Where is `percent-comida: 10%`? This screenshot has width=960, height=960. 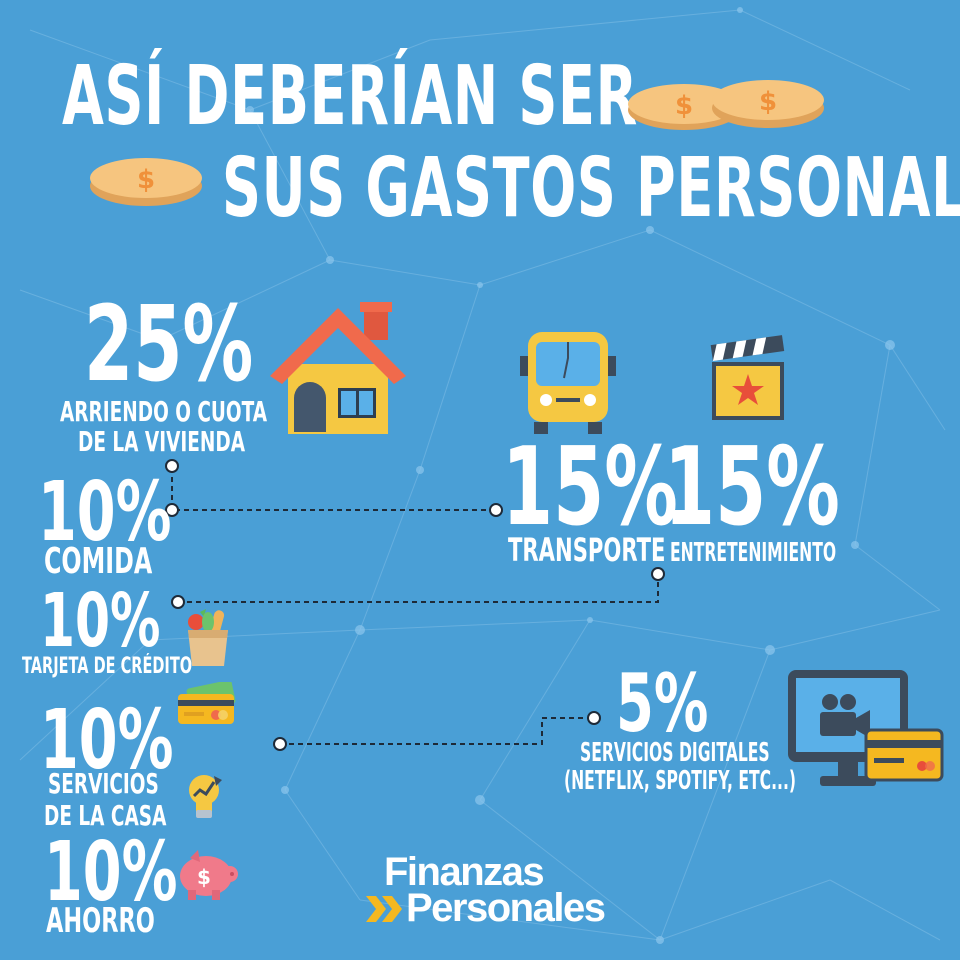
percent-comida: 10% is located at coordinates (105, 512).